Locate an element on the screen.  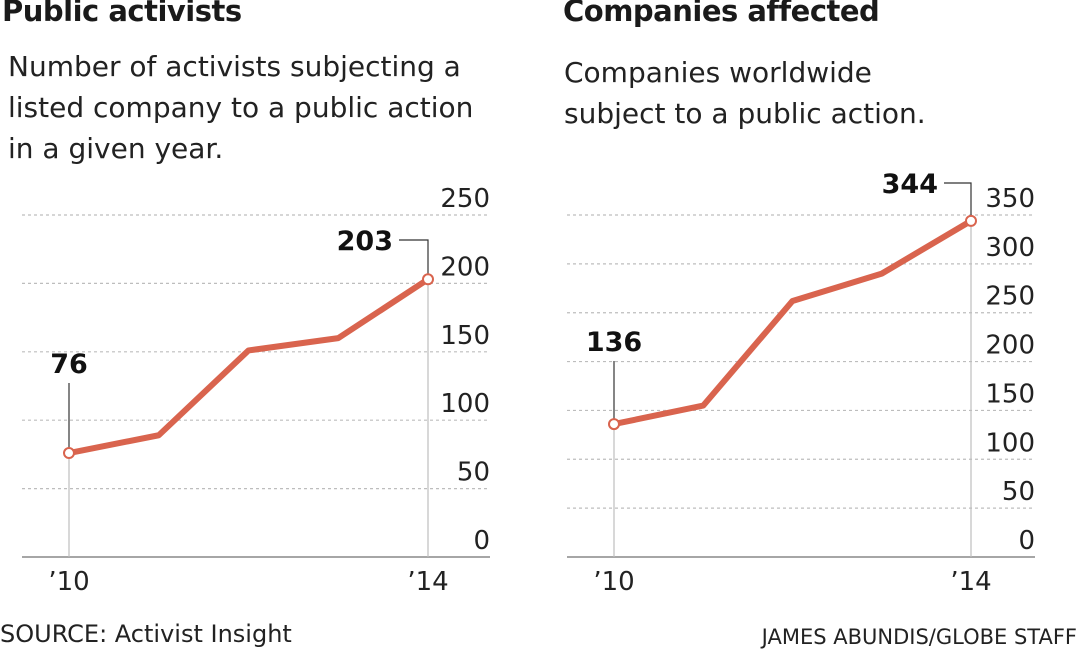
data-label: 203 is located at coordinates (365, 241).